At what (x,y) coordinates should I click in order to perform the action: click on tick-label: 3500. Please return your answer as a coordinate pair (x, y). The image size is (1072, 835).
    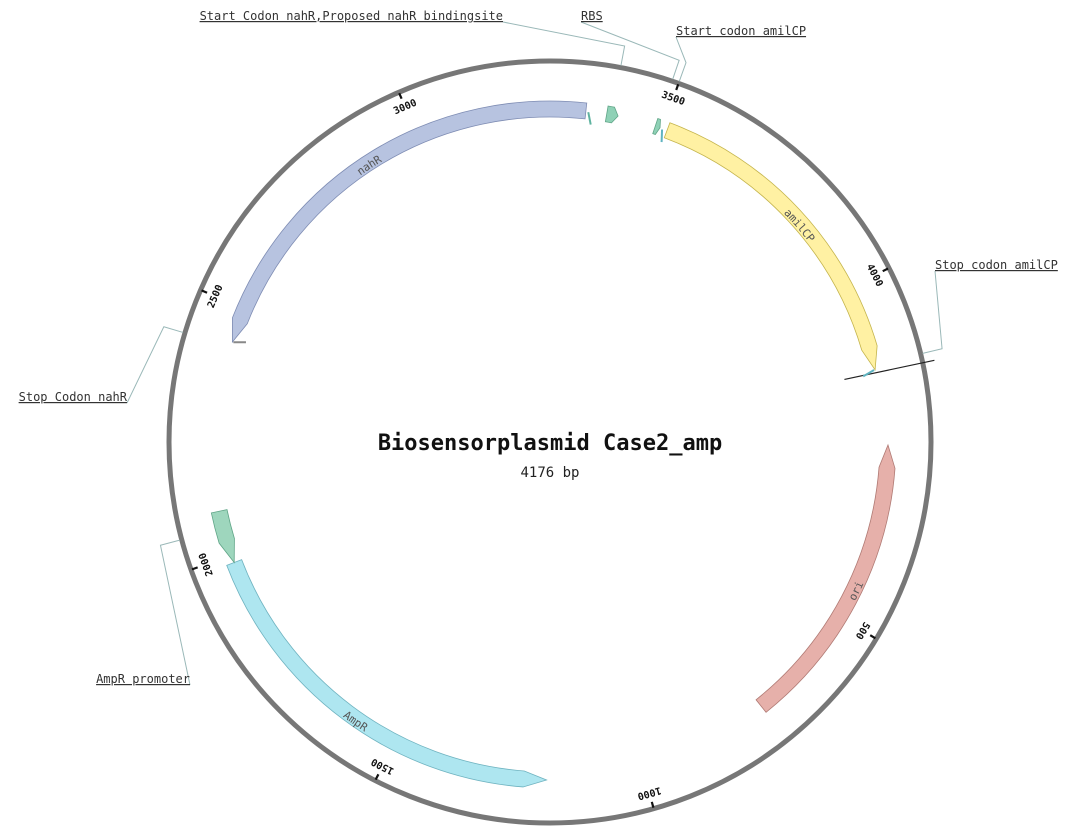
    Looking at the image, I should click on (673, 99).